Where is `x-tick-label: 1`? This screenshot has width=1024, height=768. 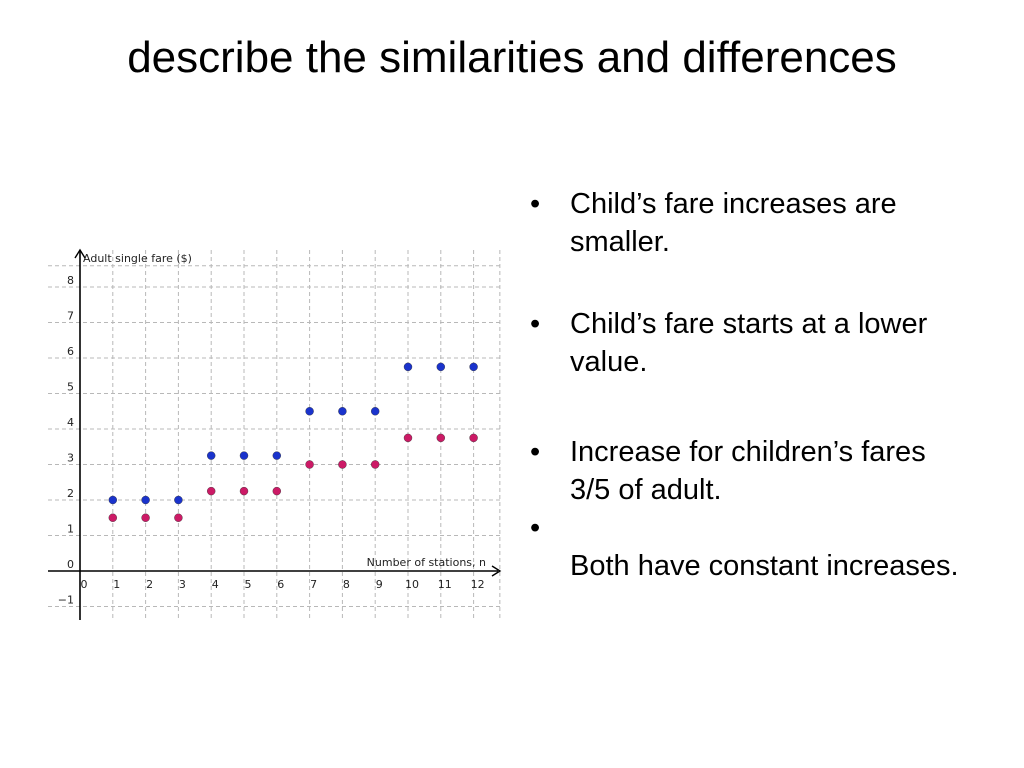
x-tick-label: 1 is located at coordinates (116, 584).